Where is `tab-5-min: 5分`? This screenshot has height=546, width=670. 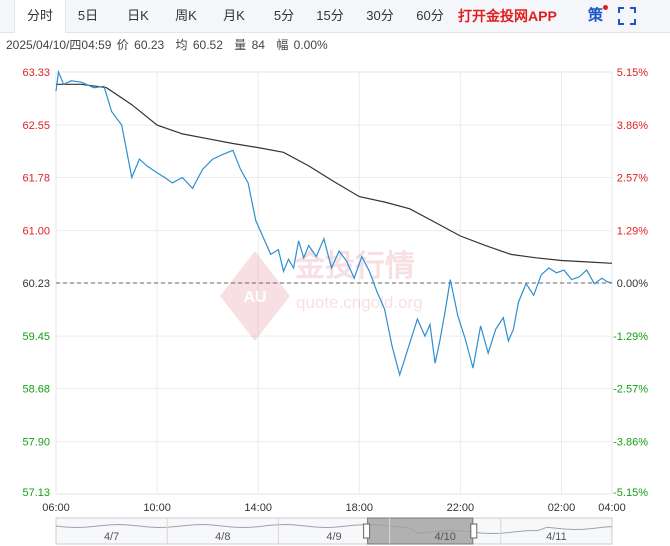 tab-5-min: 5分 is located at coordinates (284, 15).